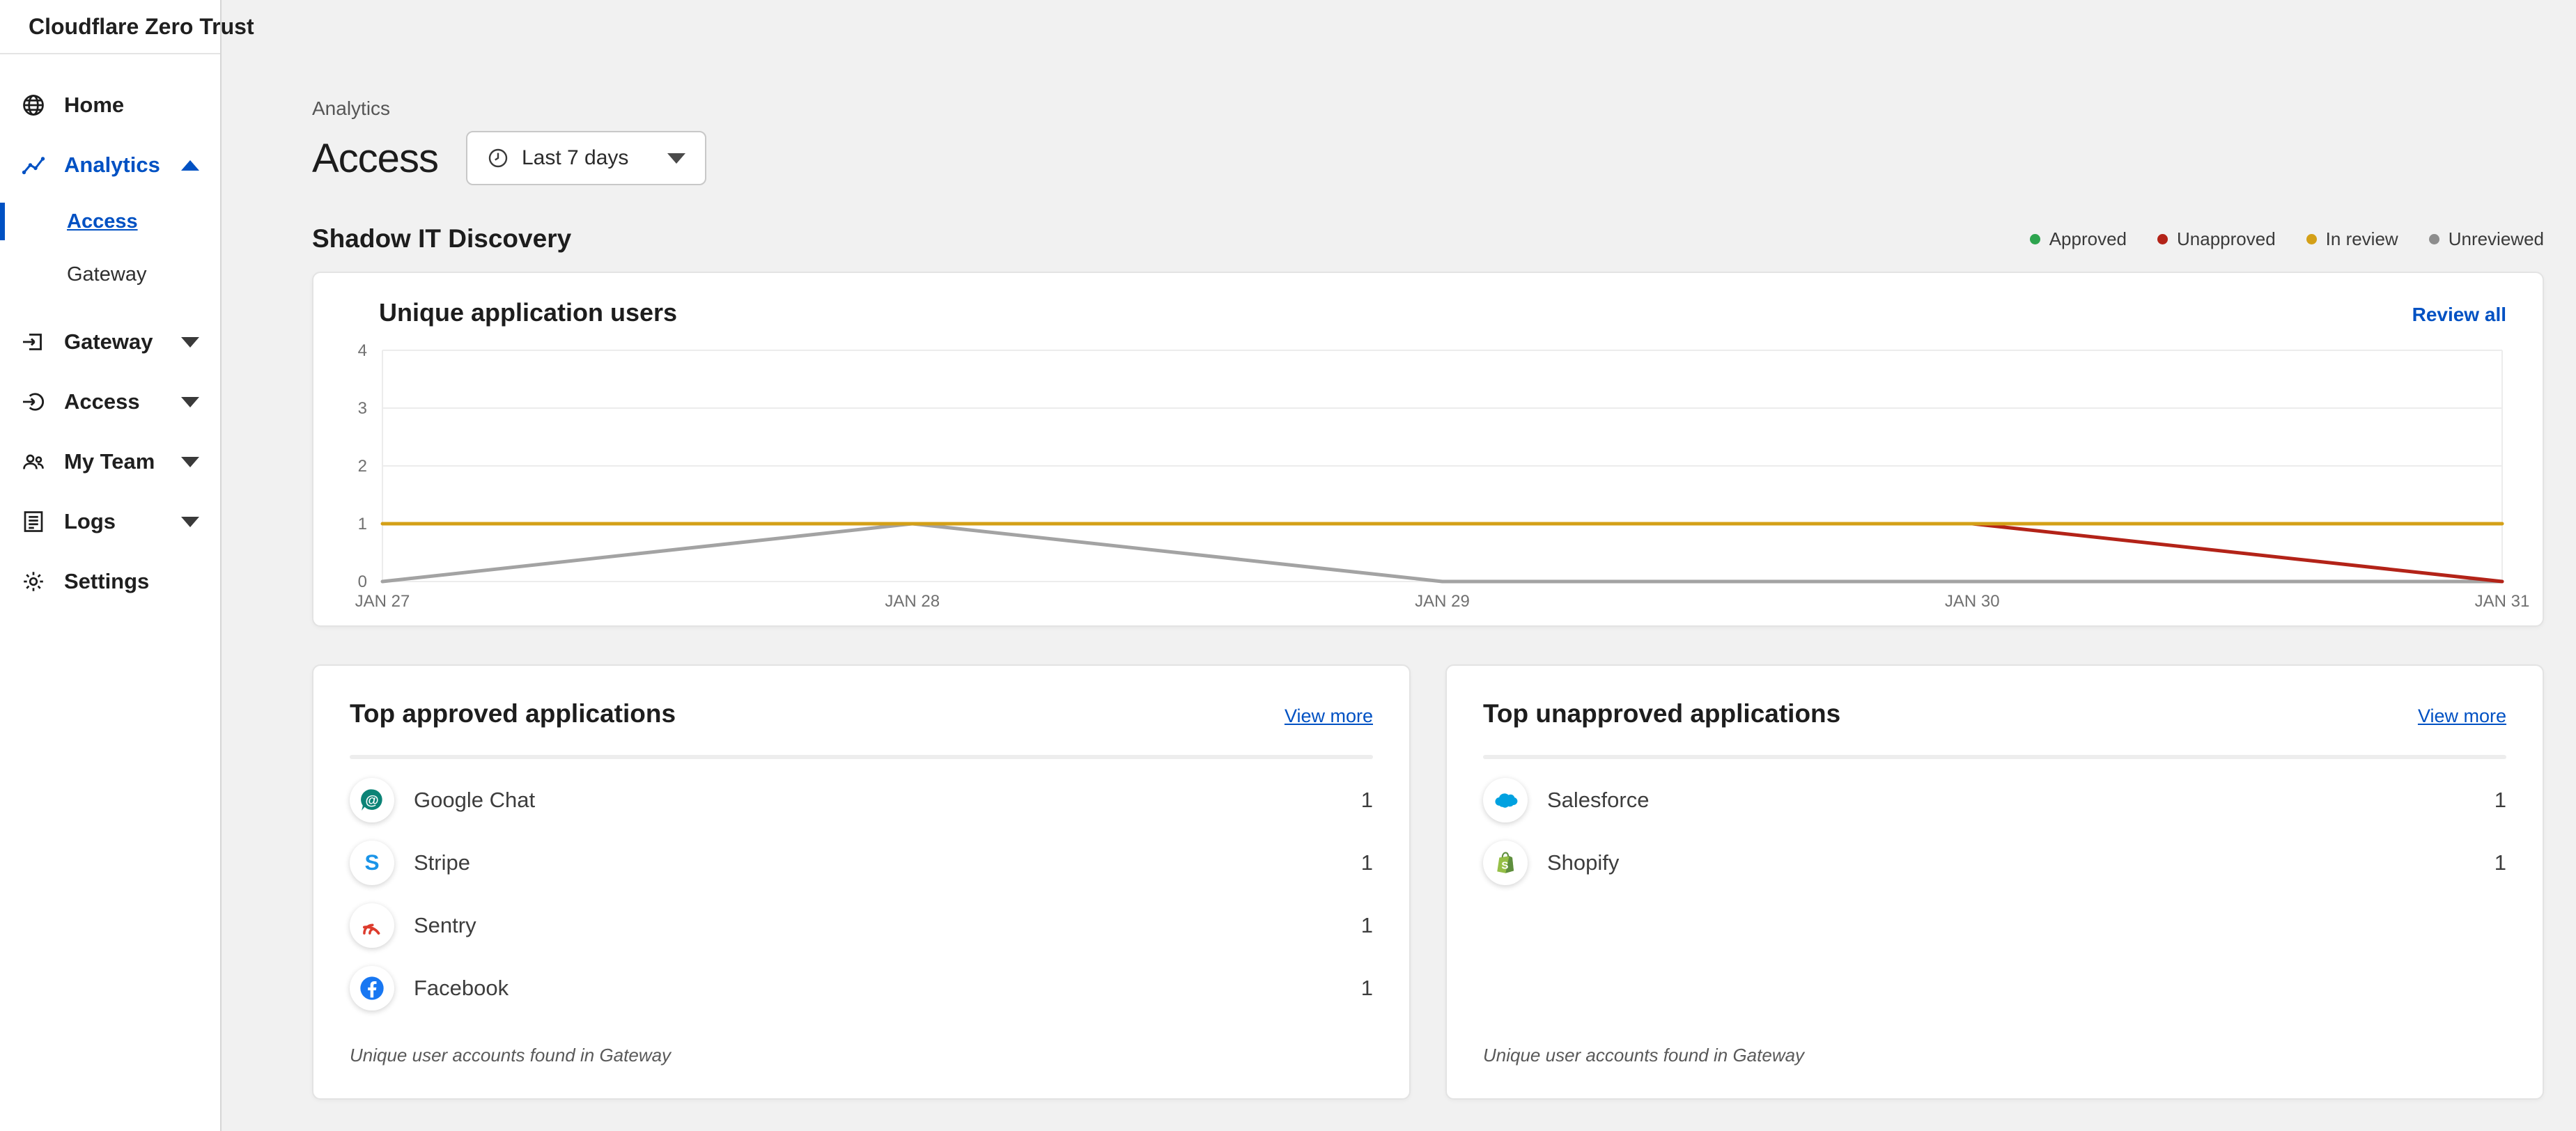 The image size is (2576, 1131). Describe the element at coordinates (107, 274) in the screenshot. I see `sidebar-subitem-analytics-gateway: Gateway` at that location.